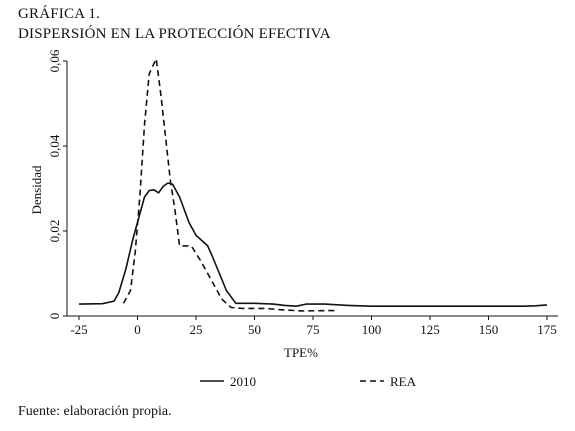 This screenshot has width=575, height=431. Describe the element at coordinates (54, 60) in the screenshot. I see `y-tick-label: 0,06` at that location.